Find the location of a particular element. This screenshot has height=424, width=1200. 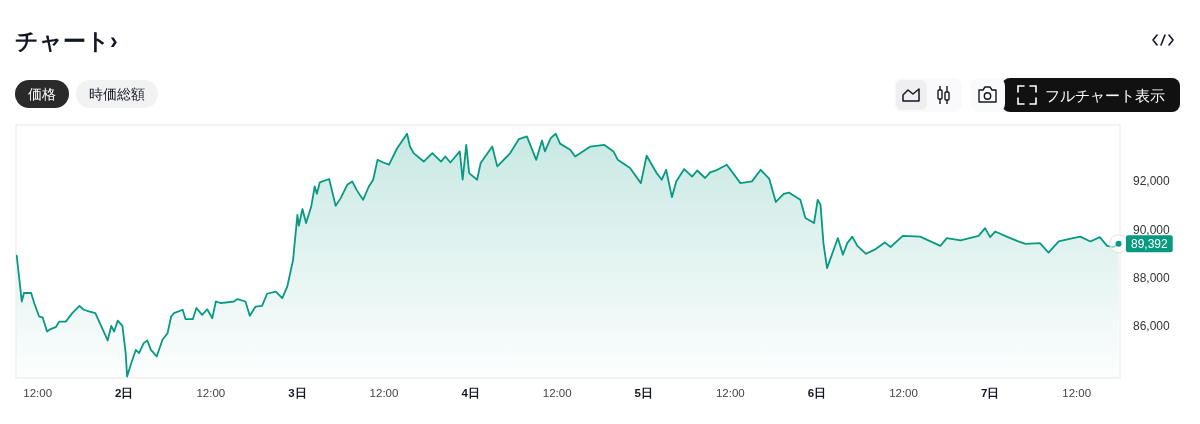

title: チャート› is located at coordinates (66, 41).